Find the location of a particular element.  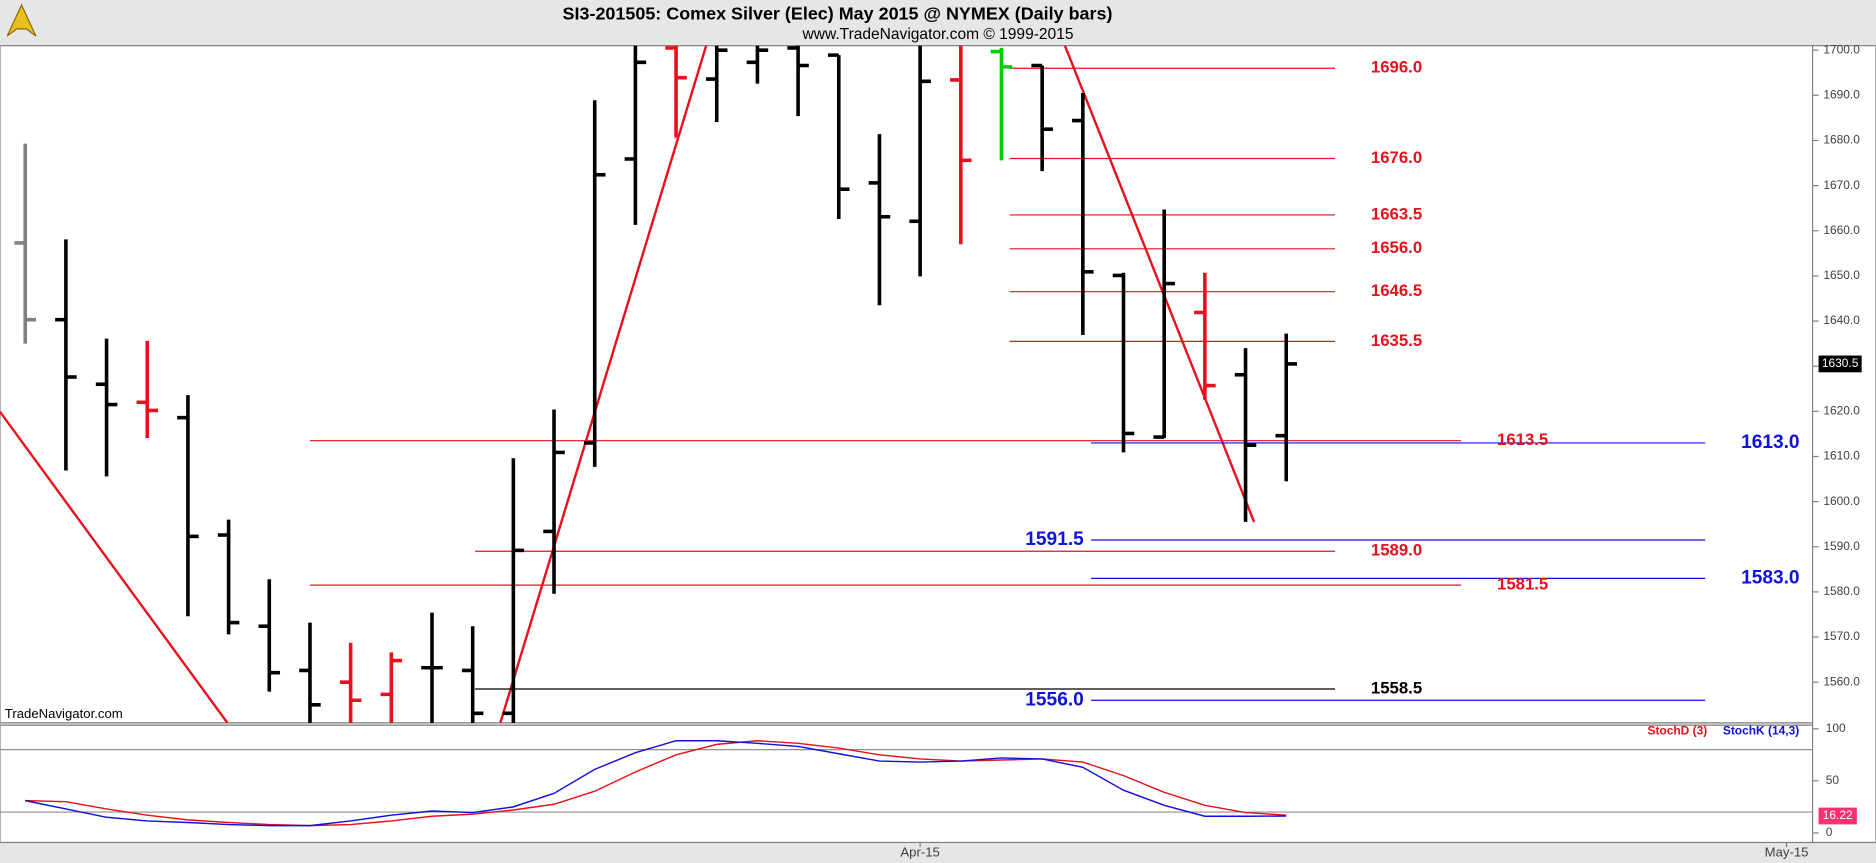

y-tick-label: 1660.0 is located at coordinates (1841, 230).